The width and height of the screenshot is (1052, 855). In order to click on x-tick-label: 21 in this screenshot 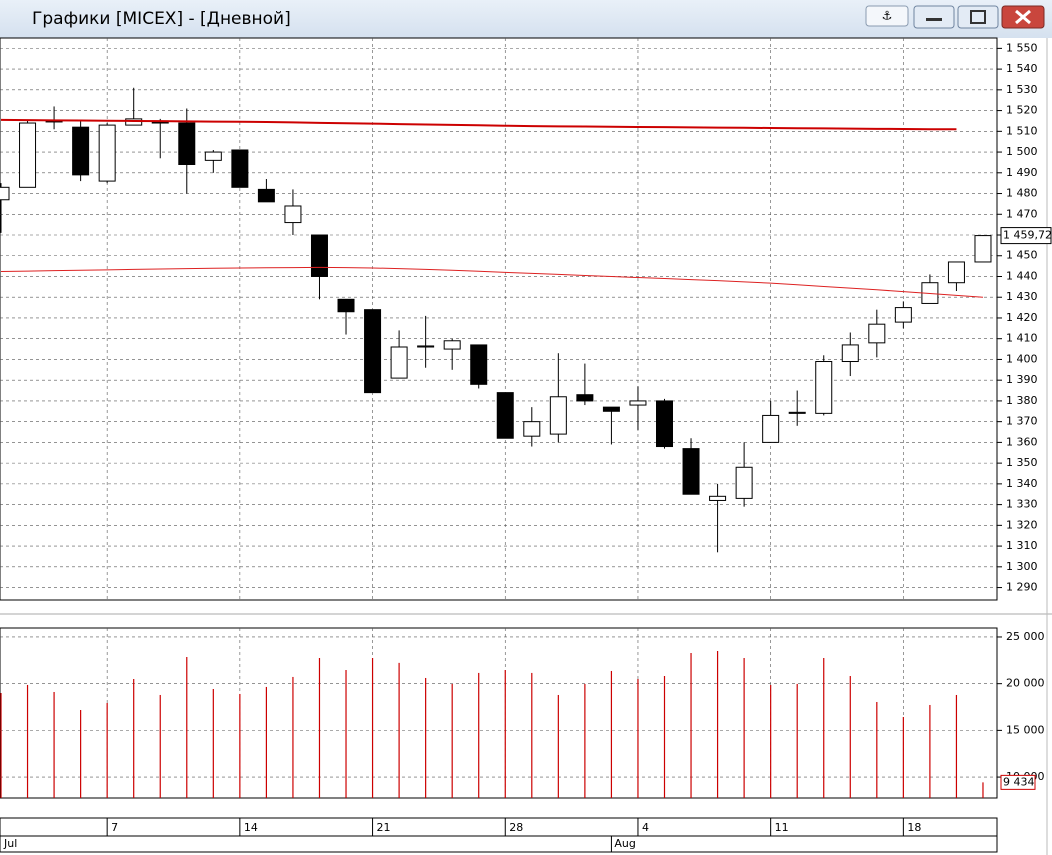, I will do `click(384, 827)`.